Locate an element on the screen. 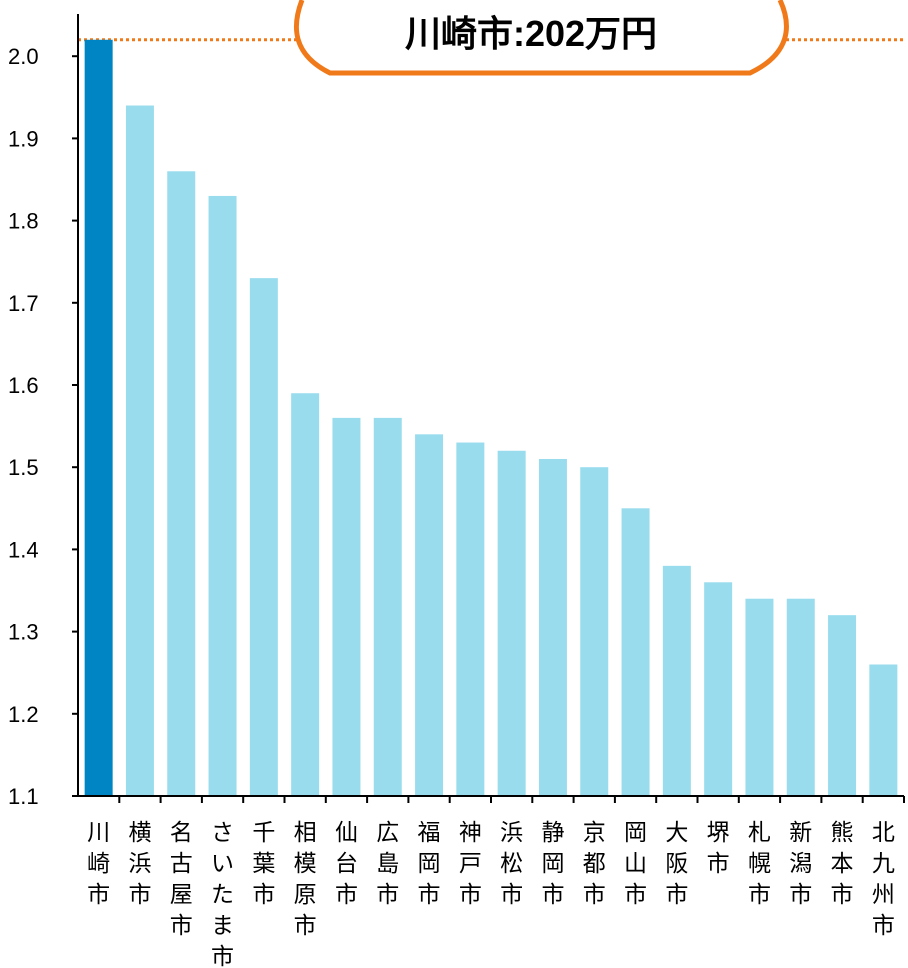  annotation-callout: 川崎市:202万円 is located at coordinates (541, 38).